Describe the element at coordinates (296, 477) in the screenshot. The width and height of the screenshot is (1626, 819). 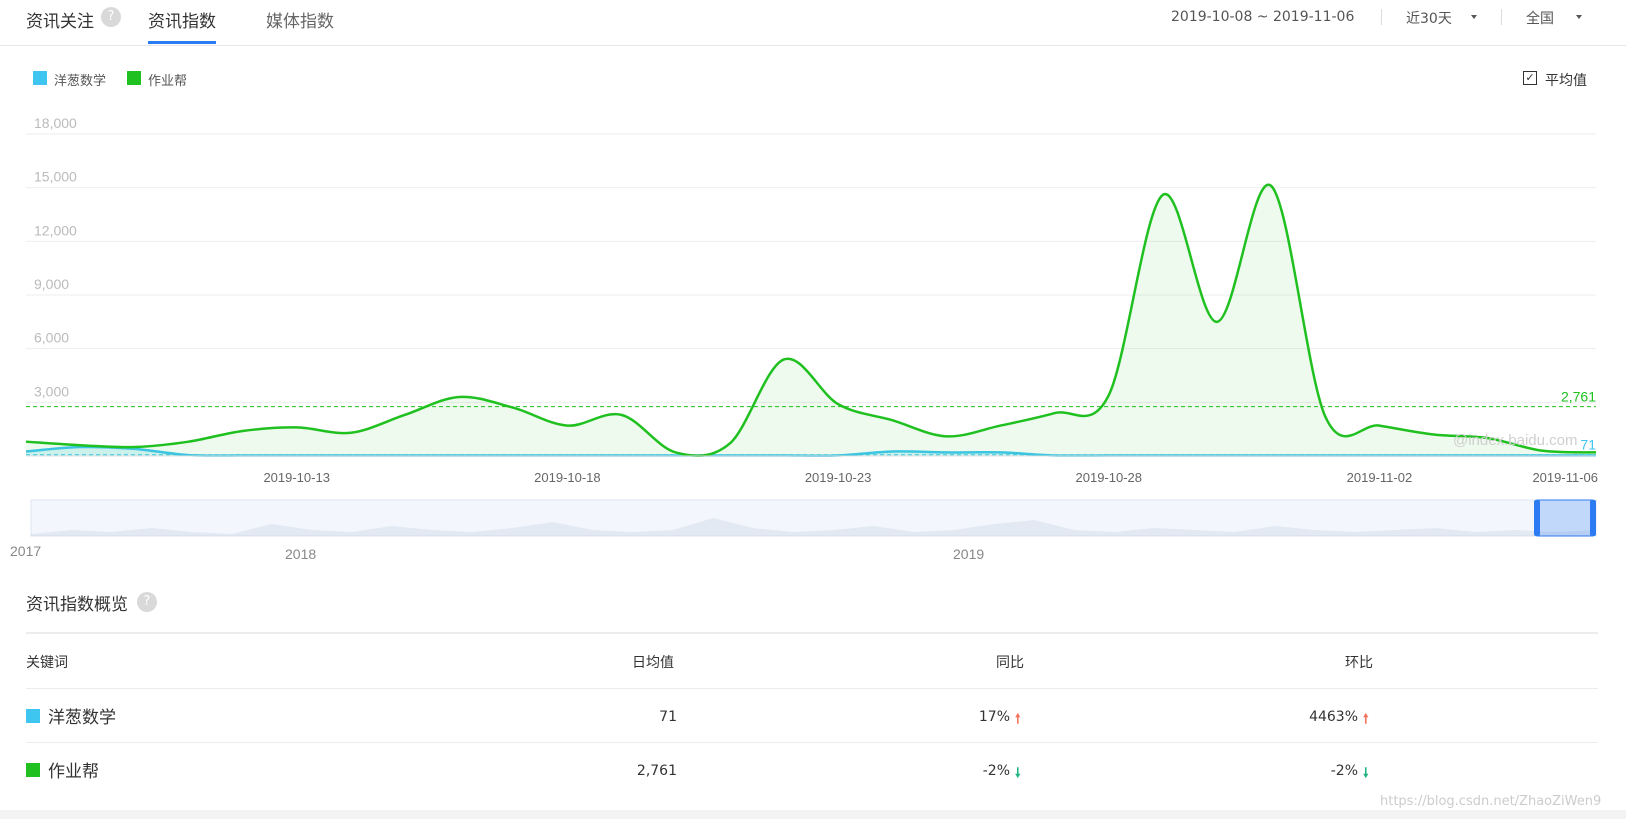
I see `x-tick-label: 2019-10-13` at that location.